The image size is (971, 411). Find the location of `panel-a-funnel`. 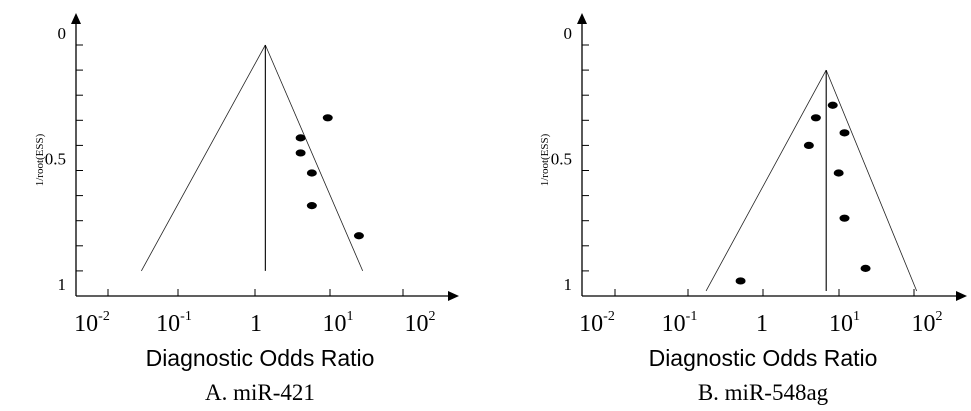

panel-a-funnel is located at coordinates (252, 158).